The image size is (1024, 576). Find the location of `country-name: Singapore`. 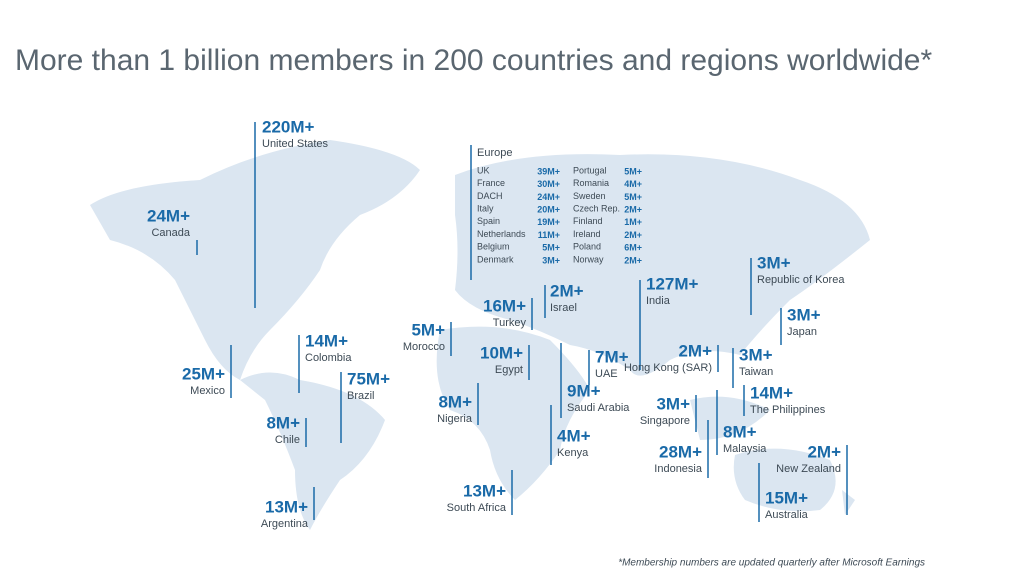

country-name: Singapore is located at coordinates (665, 421).